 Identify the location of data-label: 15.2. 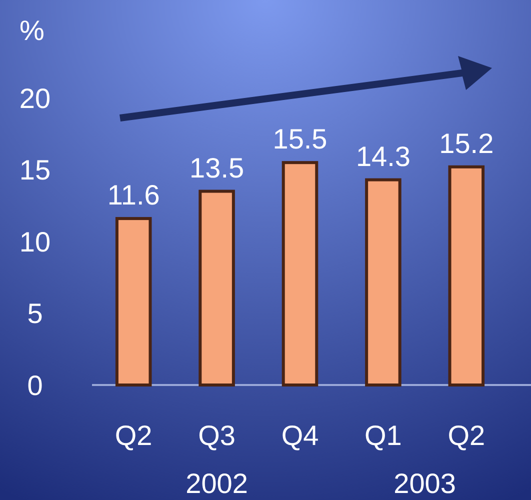
(466, 143).